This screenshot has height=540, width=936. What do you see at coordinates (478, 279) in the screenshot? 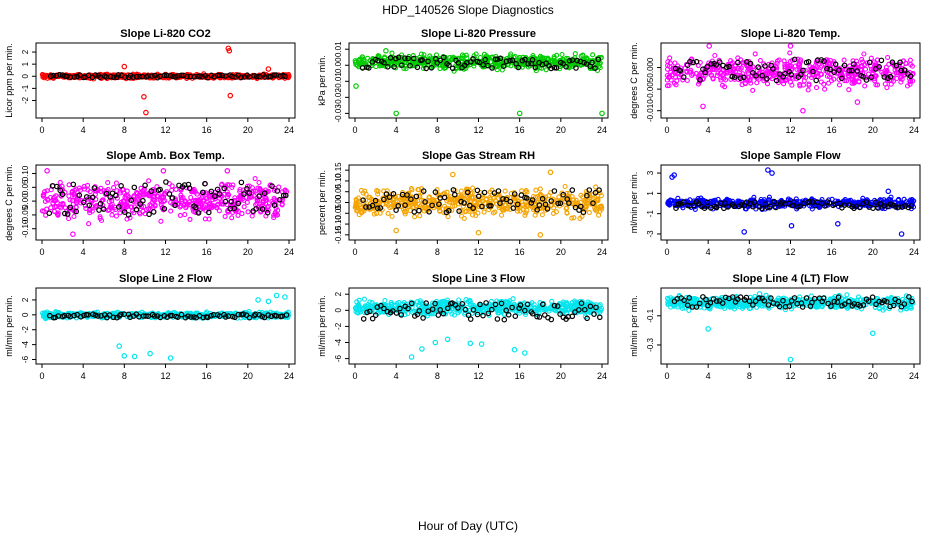
I see `panel-title: Slope Line 3 Flow` at bounding box center [478, 279].